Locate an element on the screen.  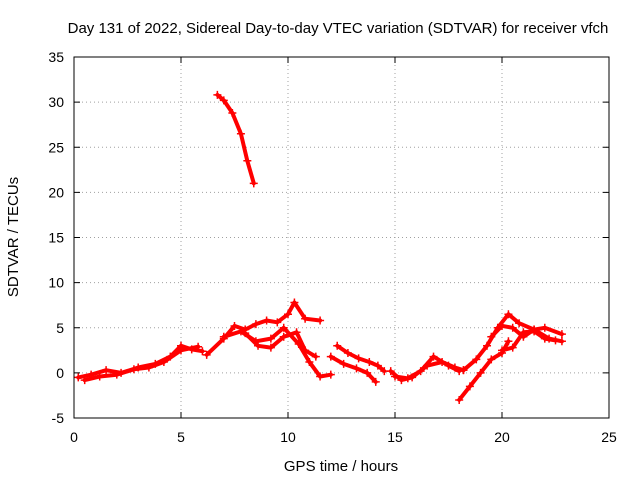
x-axis-label: GPS time / hours is located at coordinates (341, 466).